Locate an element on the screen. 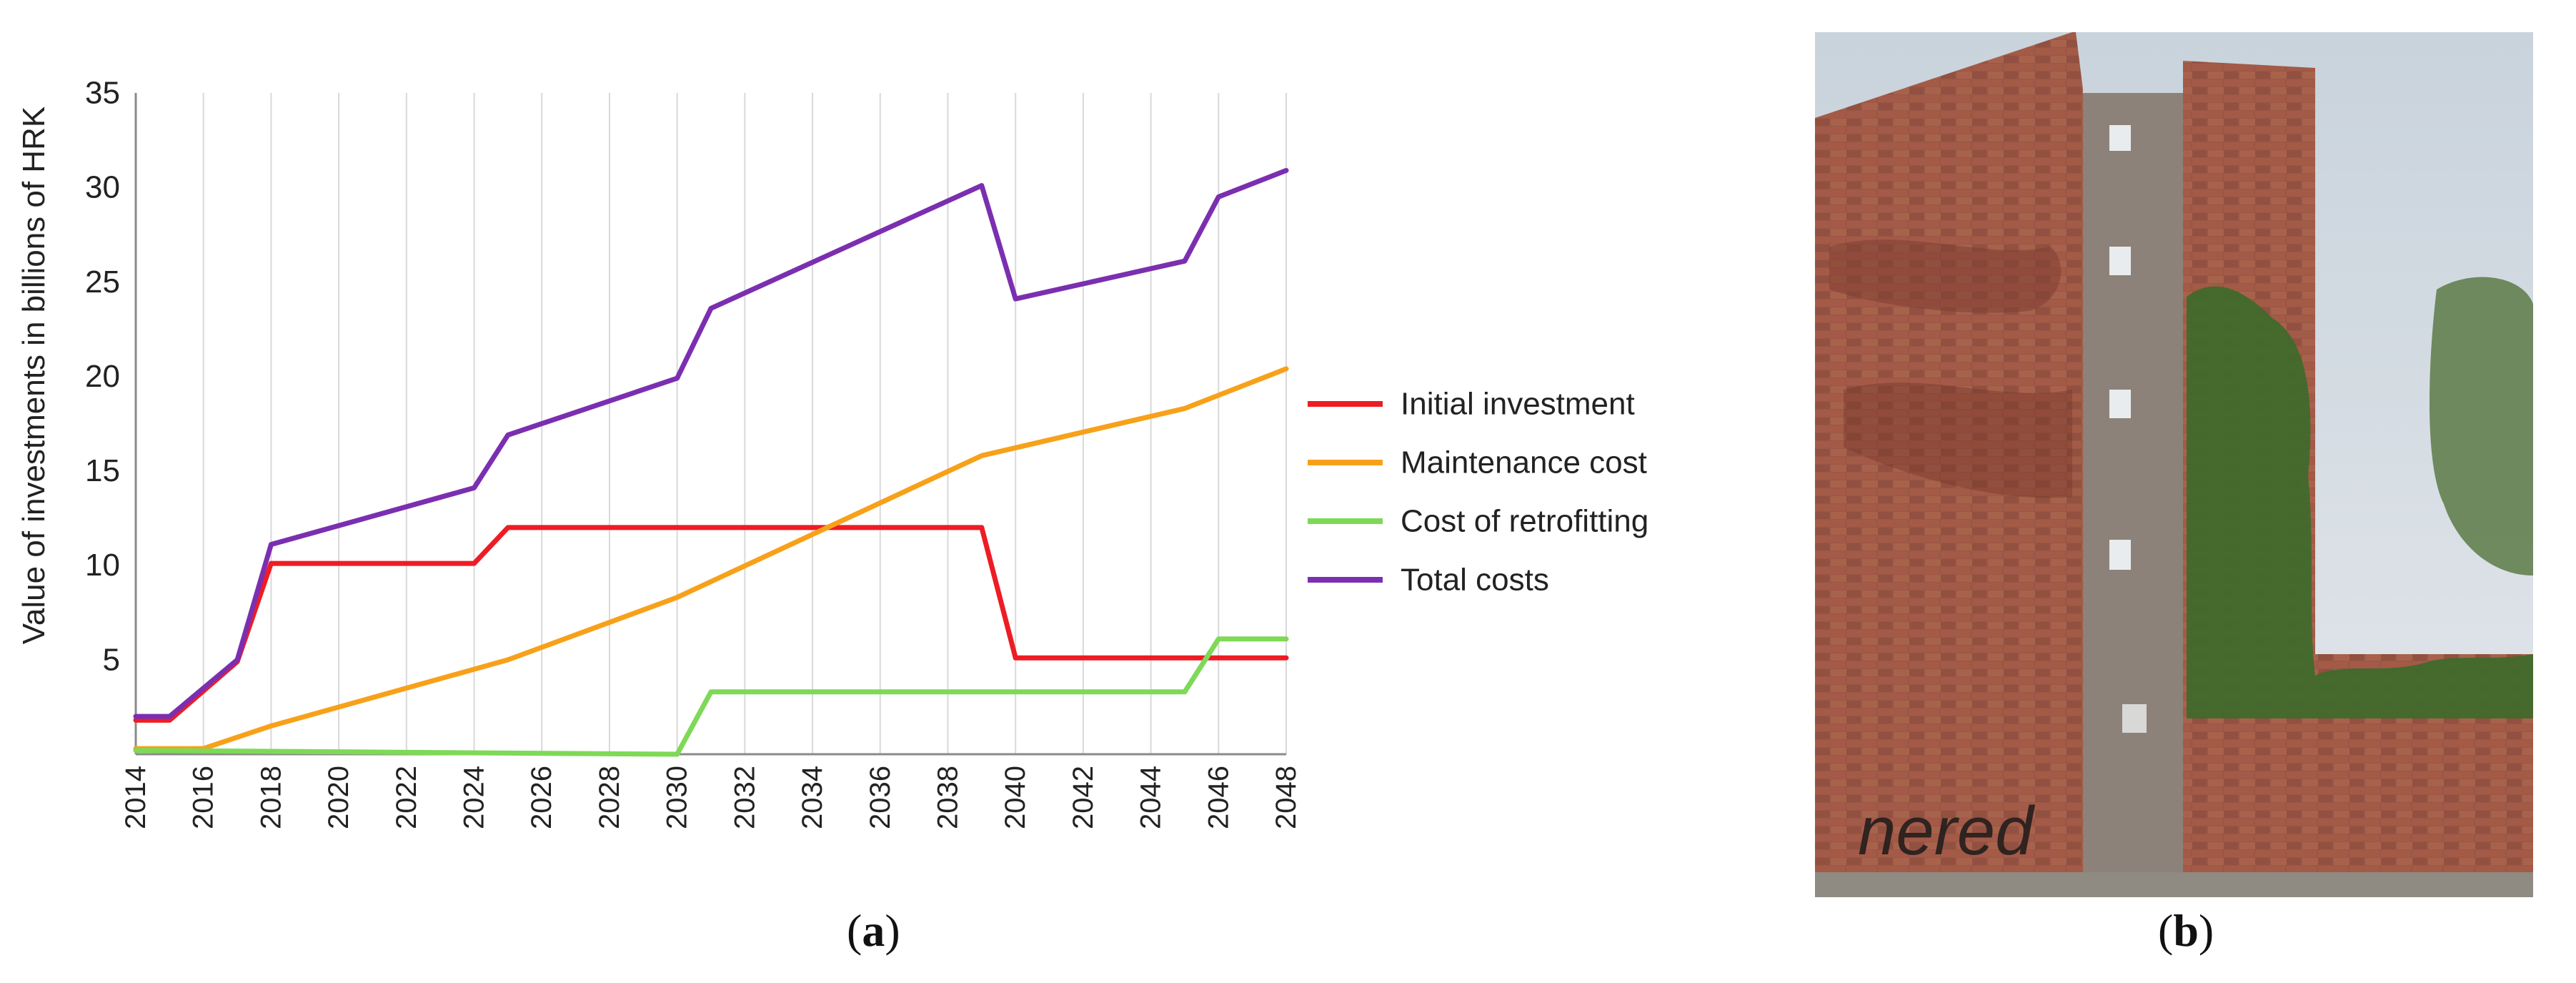 The height and width of the screenshot is (983, 2576). legend-label-maintenance-cost: Maintenance cost is located at coordinates (1524, 462).